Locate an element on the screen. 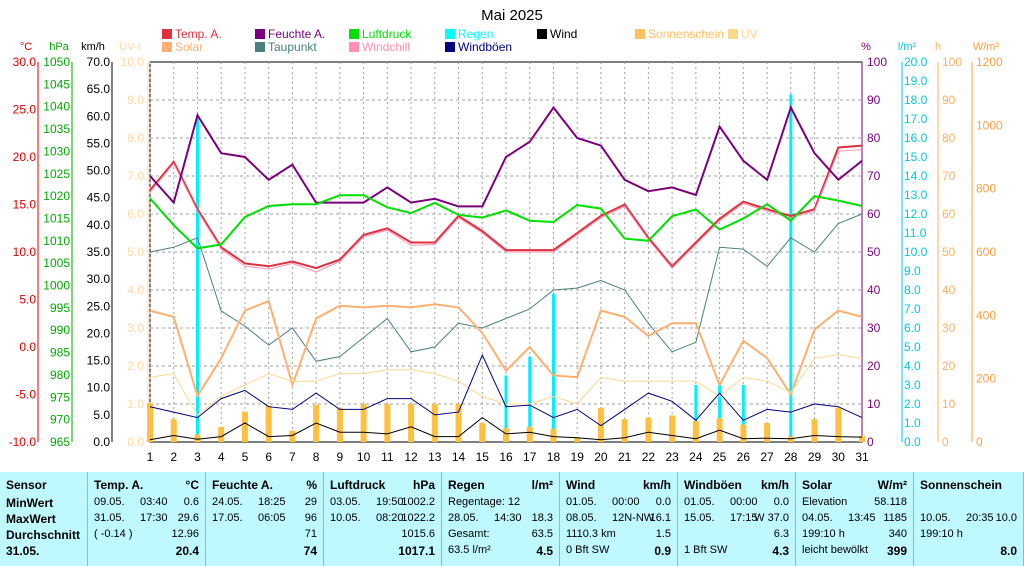 Image resolution: width=1024 pixels, height=566 pixels. axis-tick-rain: 8.0 is located at coordinates (912, 290).